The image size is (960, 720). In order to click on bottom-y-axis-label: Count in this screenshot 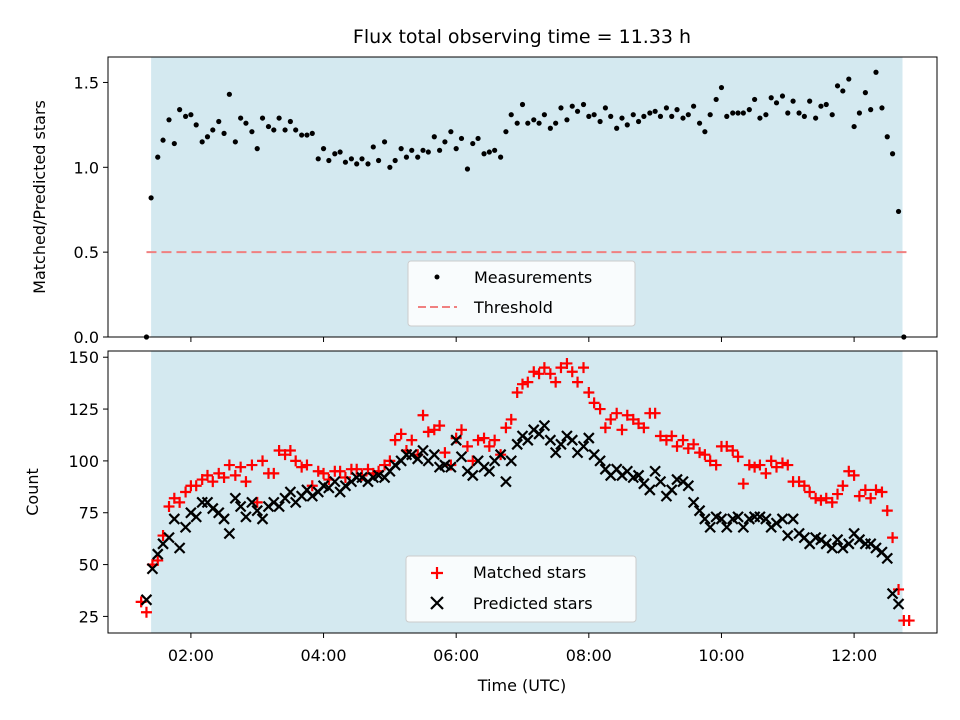, I will do `click(32, 492)`.